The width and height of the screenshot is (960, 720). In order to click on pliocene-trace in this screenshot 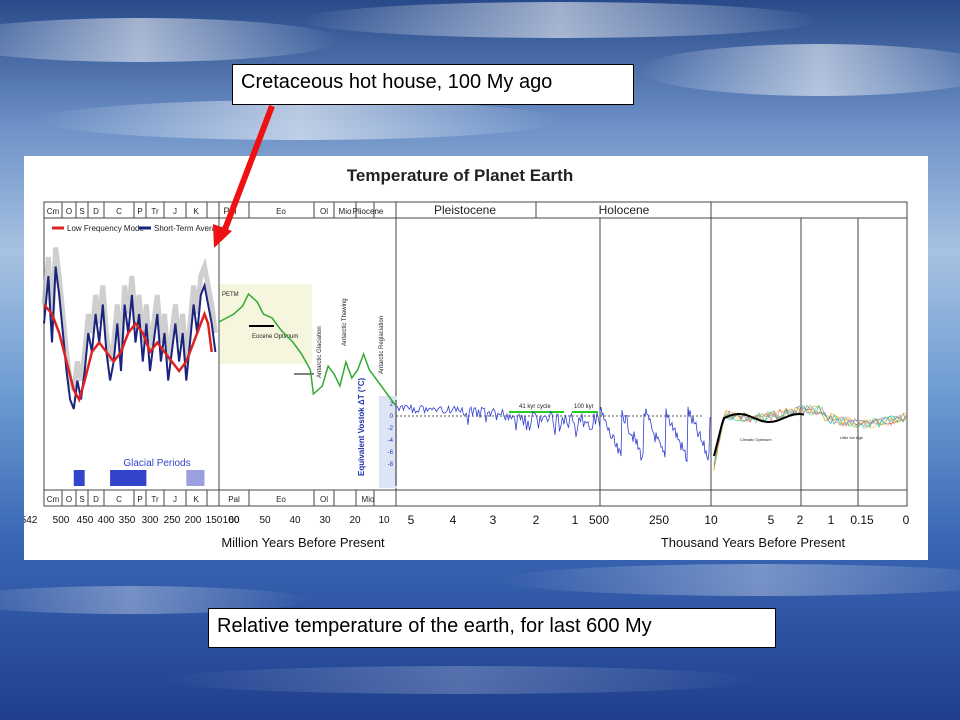, I will do `click(498, 420)`.